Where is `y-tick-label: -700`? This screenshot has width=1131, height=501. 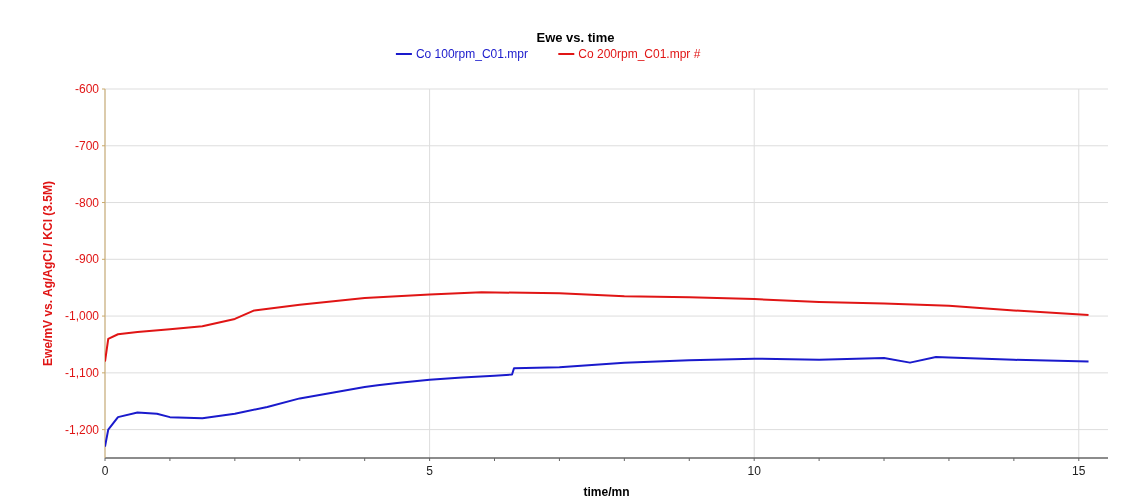
y-tick-label: -700 is located at coordinates (87, 145).